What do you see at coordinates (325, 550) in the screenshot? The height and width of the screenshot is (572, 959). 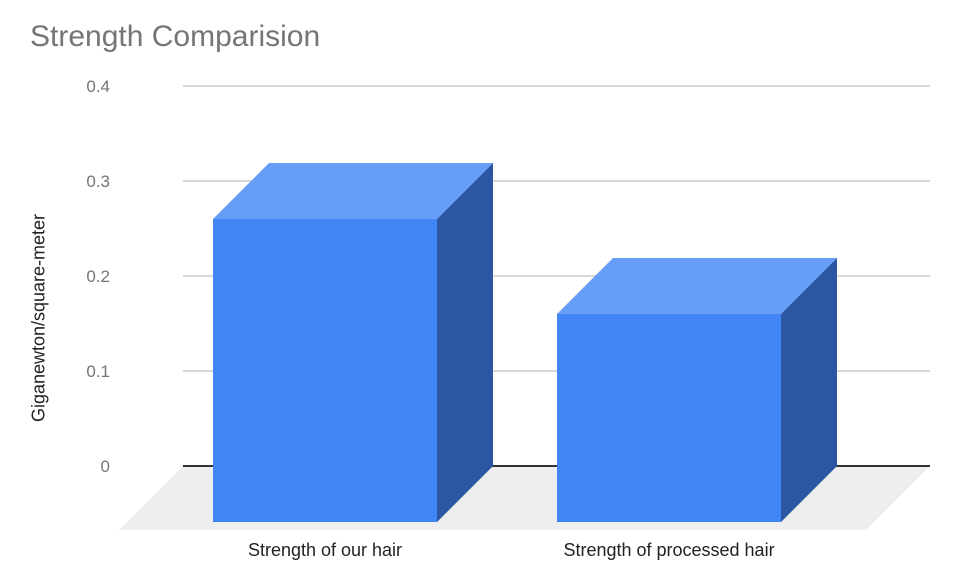 I see `category-label-0: Strength of our hair` at bounding box center [325, 550].